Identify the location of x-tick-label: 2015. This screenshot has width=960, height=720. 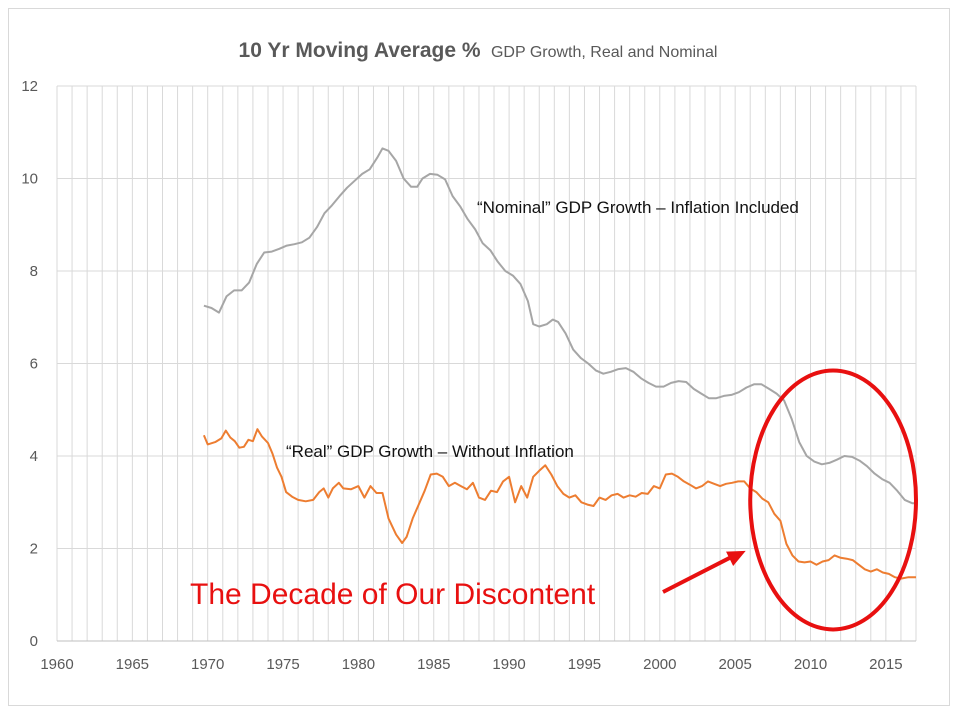
(885, 664).